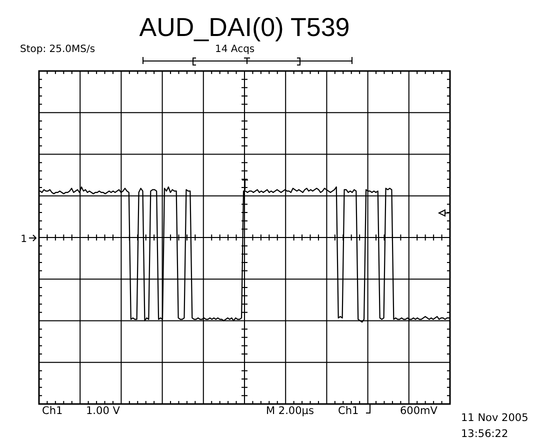 The width and height of the screenshot is (547, 439). Describe the element at coordinates (244, 27) in the screenshot. I see `chart-title: AUD_DAI(0) T539` at that location.